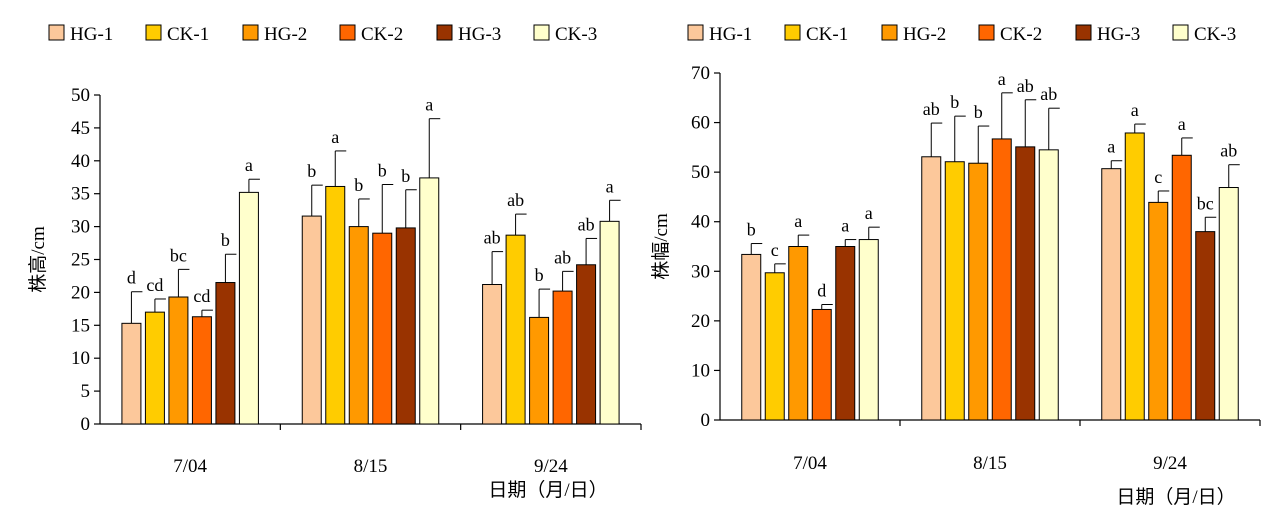  What do you see at coordinates (190, 466) in the screenshot?
I see `x-tick-label: 7/04` at bounding box center [190, 466].